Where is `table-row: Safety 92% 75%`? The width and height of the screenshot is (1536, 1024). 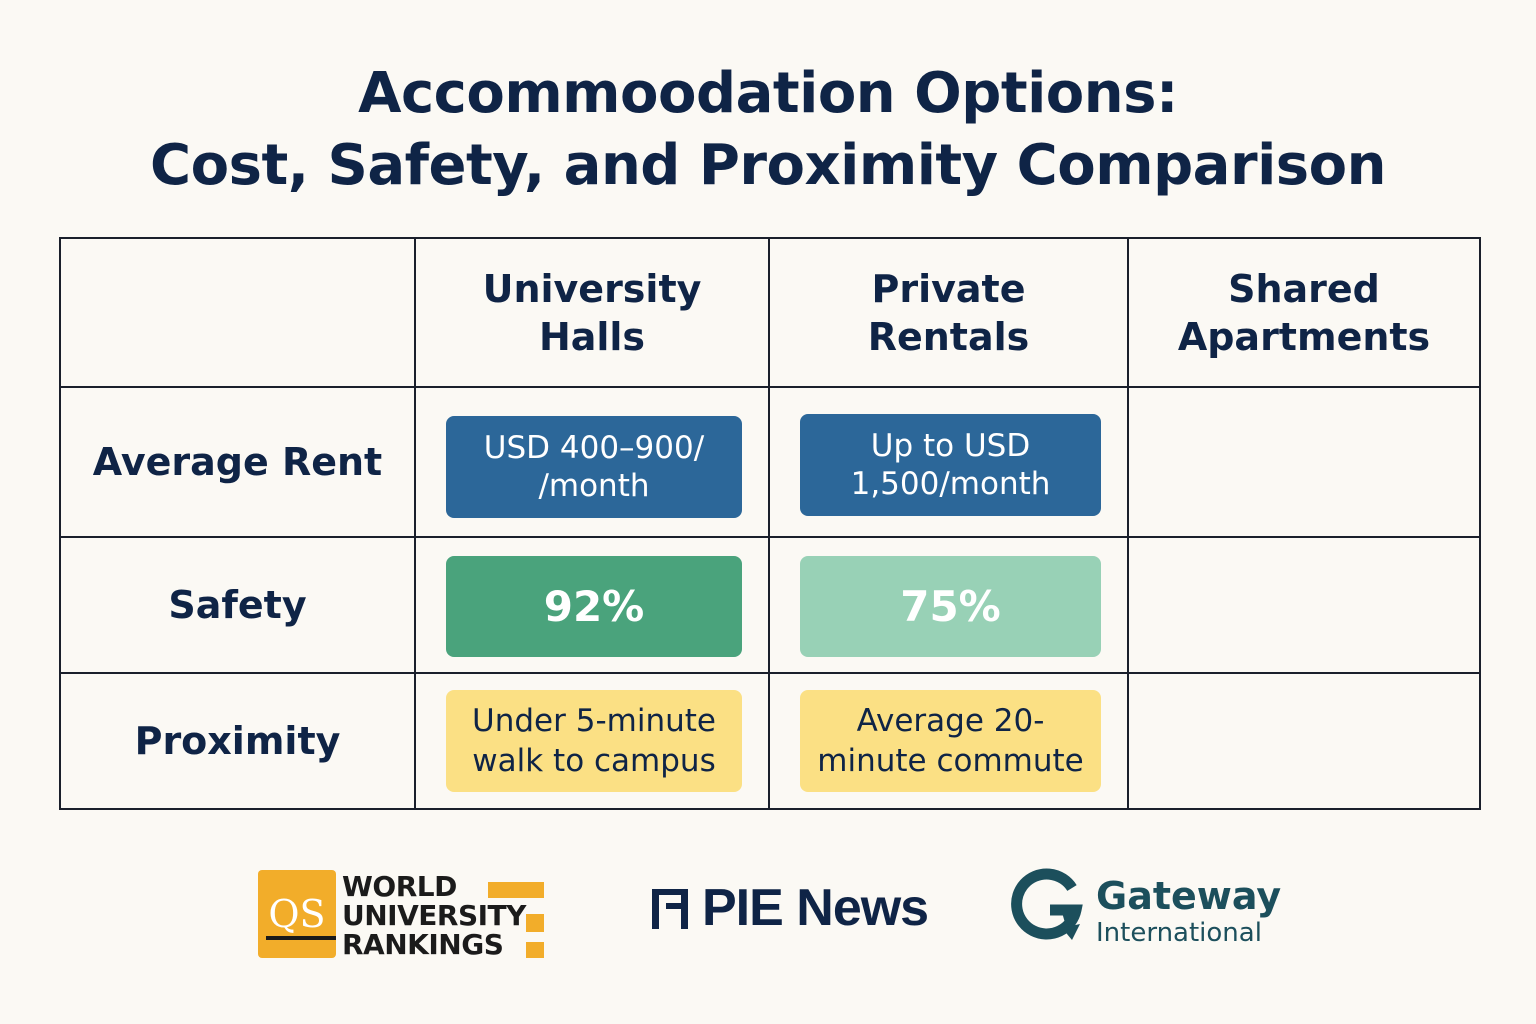 table-row: Safety 92% 75% is located at coordinates (770, 605).